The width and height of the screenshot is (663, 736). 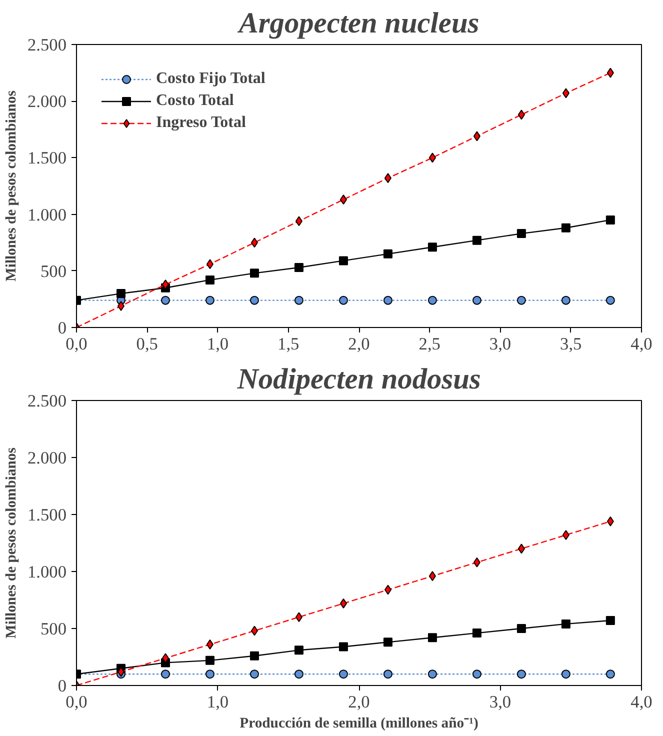 What do you see at coordinates (201, 123) in the screenshot?
I see `legend-label: Ingreso Total` at bounding box center [201, 123].